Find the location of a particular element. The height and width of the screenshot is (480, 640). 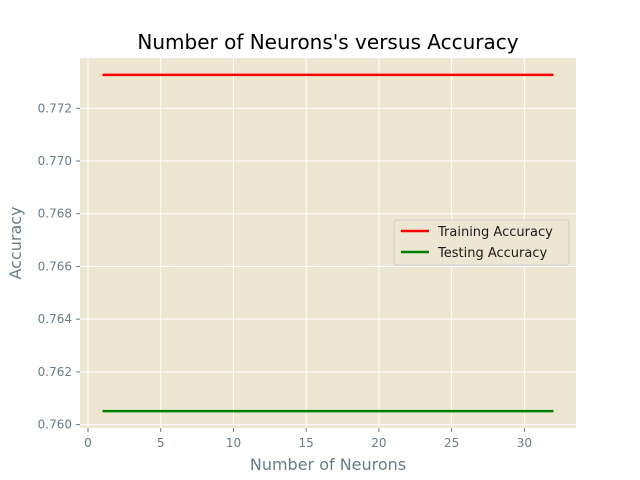

x-tick-label: 5 is located at coordinates (161, 443).